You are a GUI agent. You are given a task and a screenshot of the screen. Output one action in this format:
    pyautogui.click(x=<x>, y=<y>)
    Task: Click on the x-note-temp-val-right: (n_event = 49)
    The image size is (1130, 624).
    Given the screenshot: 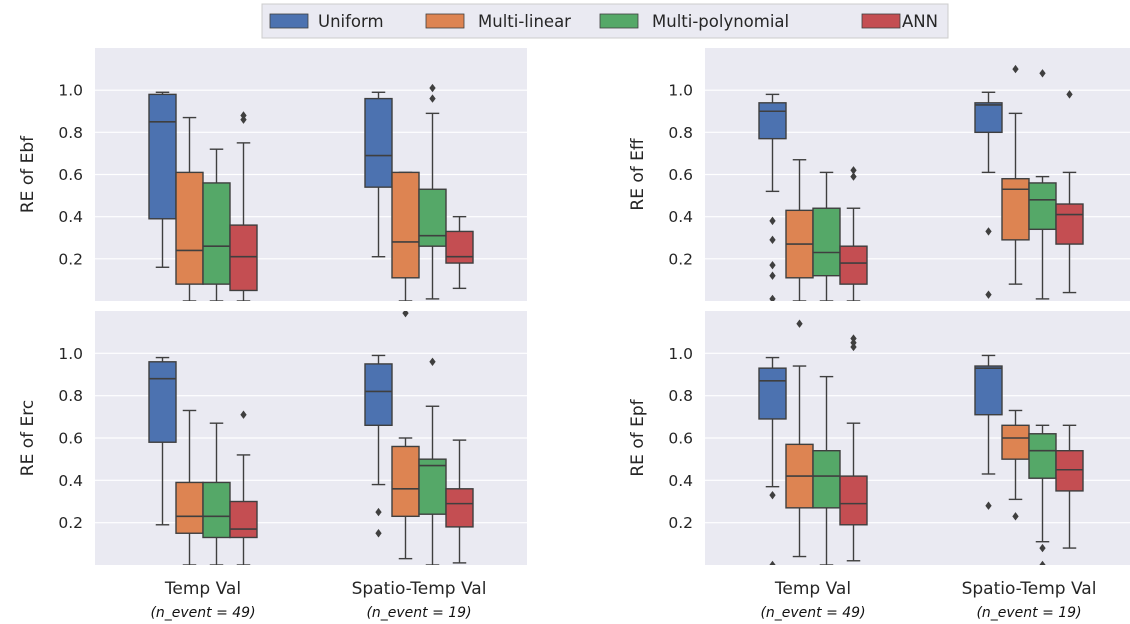 What is the action you would take?
    pyautogui.click(x=812, y=613)
    